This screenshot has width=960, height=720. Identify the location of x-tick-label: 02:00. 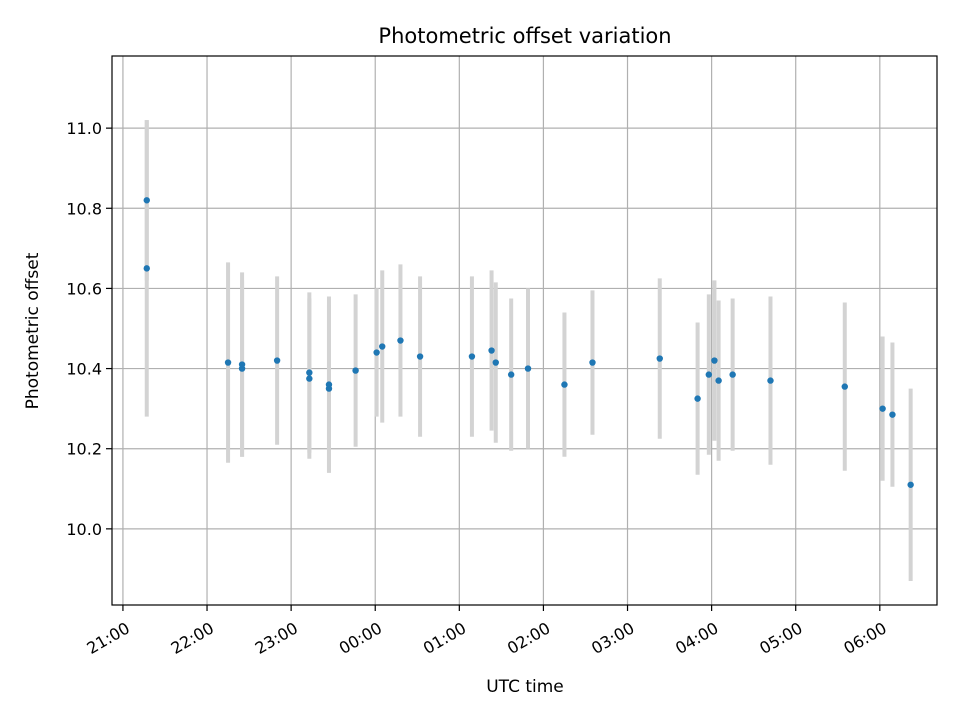
(528, 638).